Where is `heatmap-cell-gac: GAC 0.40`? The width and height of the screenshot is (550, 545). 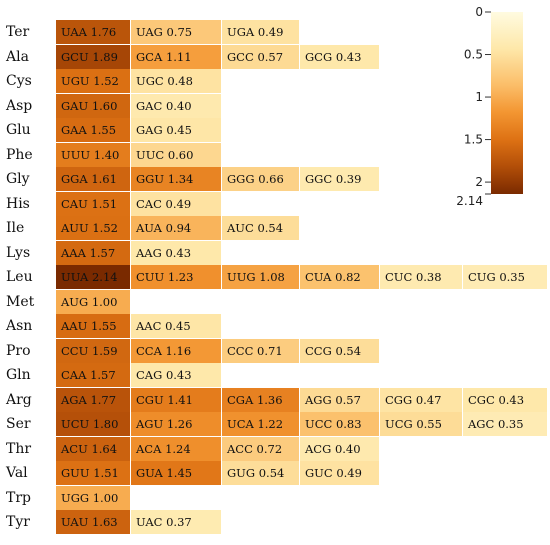 heatmap-cell-gac: GAC 0.40 is located at coordinates (176, 105).